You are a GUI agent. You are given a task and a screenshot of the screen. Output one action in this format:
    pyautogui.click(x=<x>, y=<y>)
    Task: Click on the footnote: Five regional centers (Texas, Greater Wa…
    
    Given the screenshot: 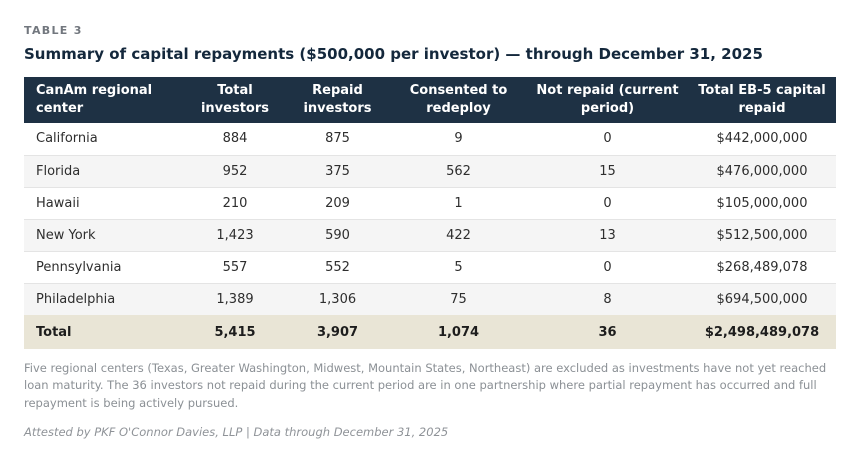 What is the action you would take?
    pyautogui.click(x=425, y=385)
    